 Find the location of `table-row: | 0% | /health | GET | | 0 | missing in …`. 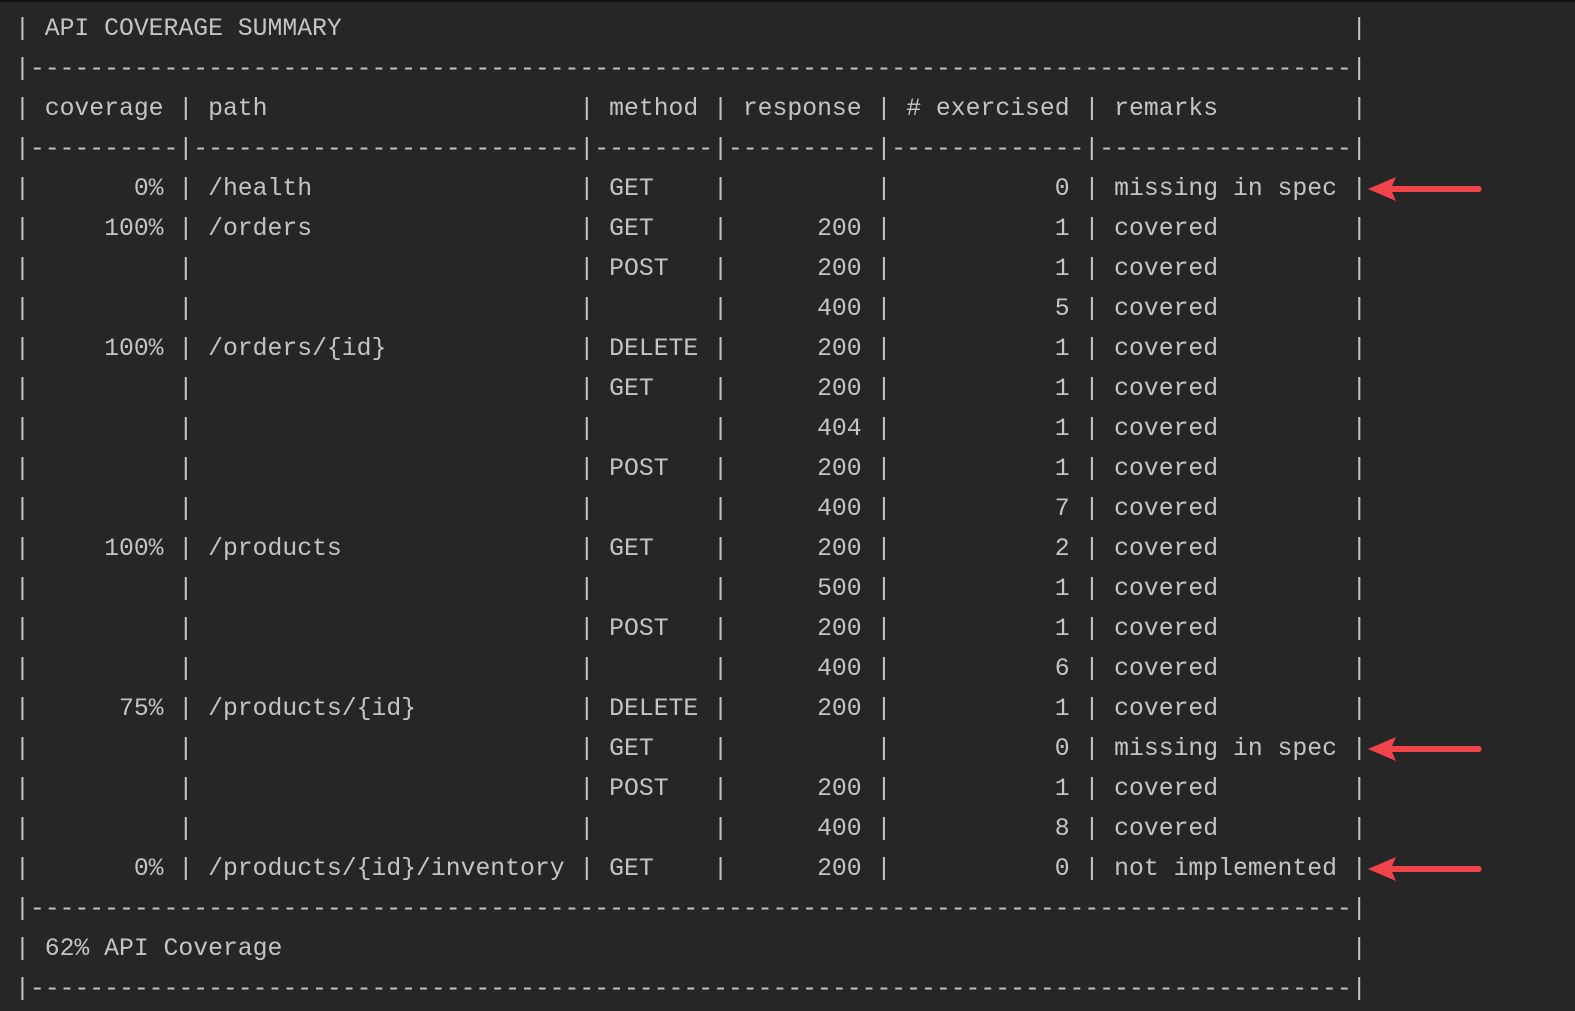

table-row: | 0% | /health | GET | | 0 | missing in … is located at coordinates (691, 189).